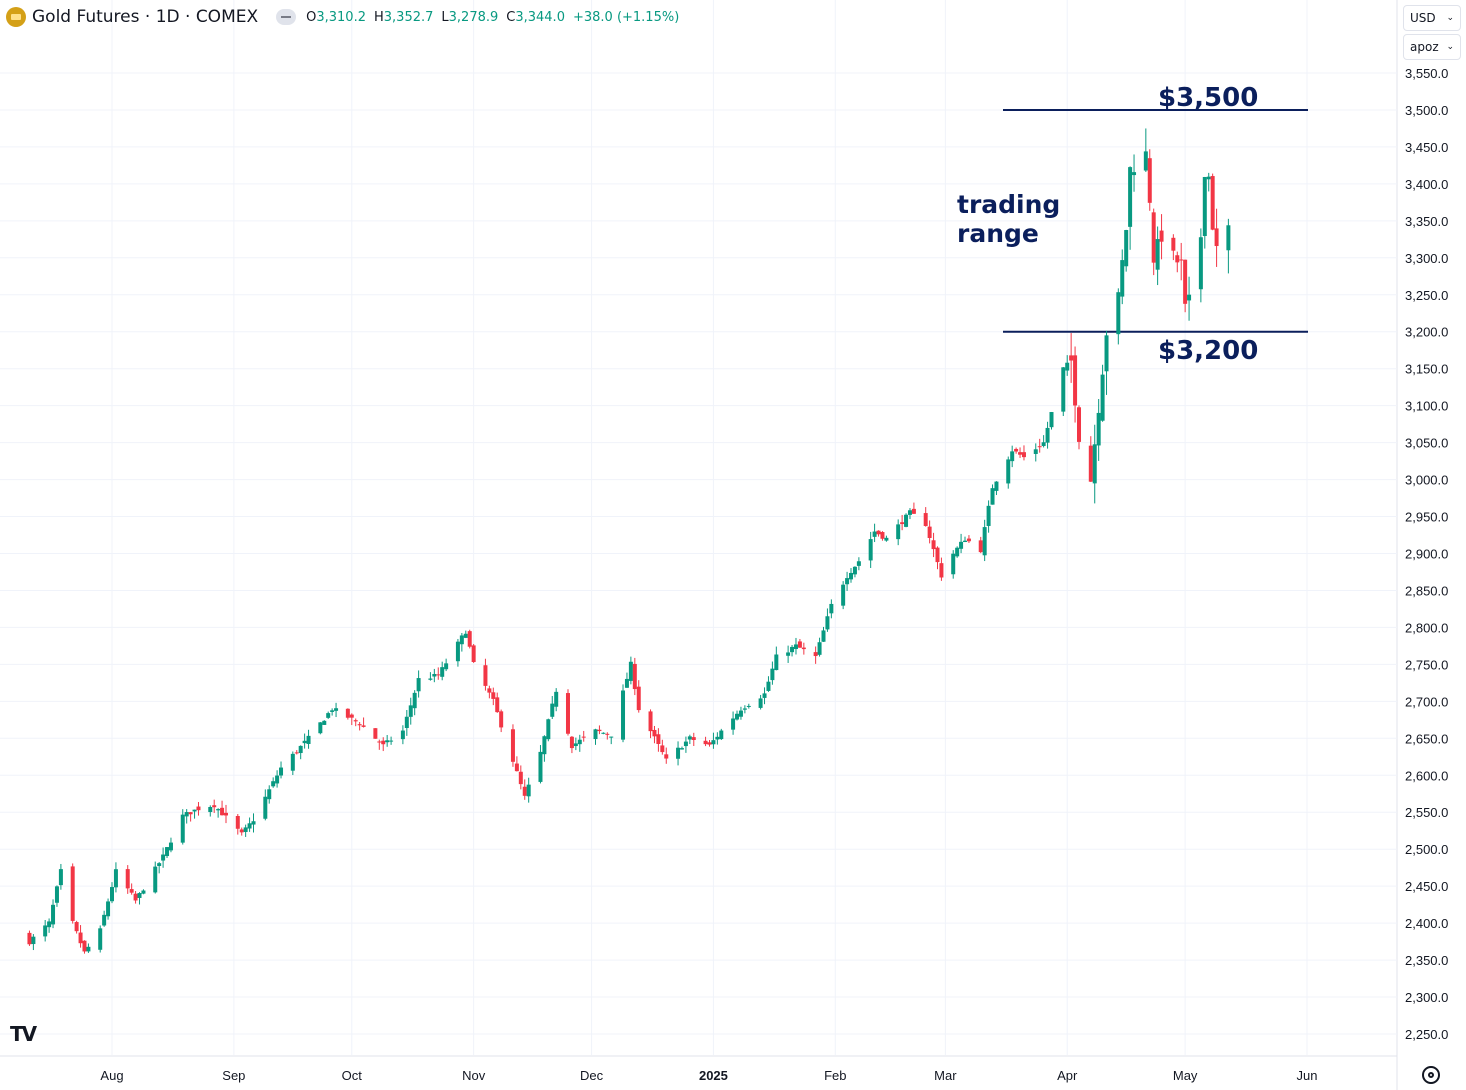 This screenshot has height=1090, width=1466. I want to click on high-value: 3,352.7, so click(408, 17).